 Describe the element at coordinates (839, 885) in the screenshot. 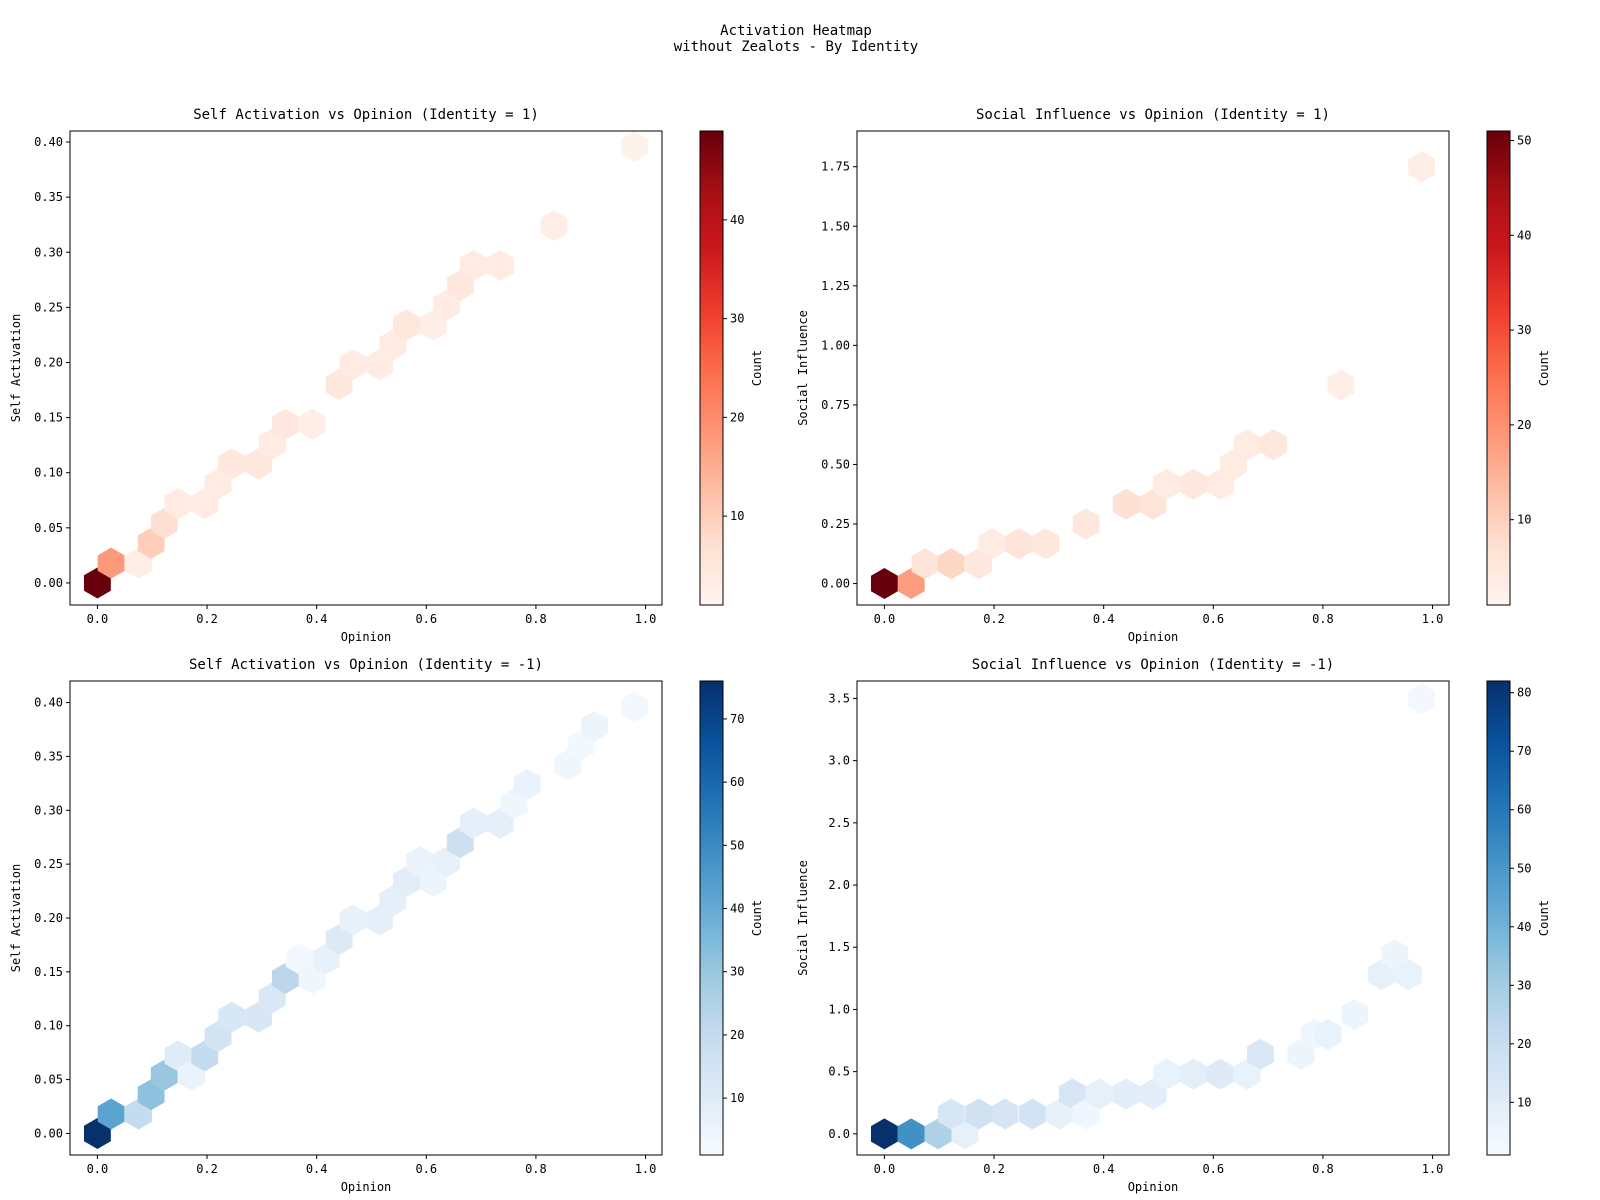

I see `y-tick-label: 2.0` at that location.